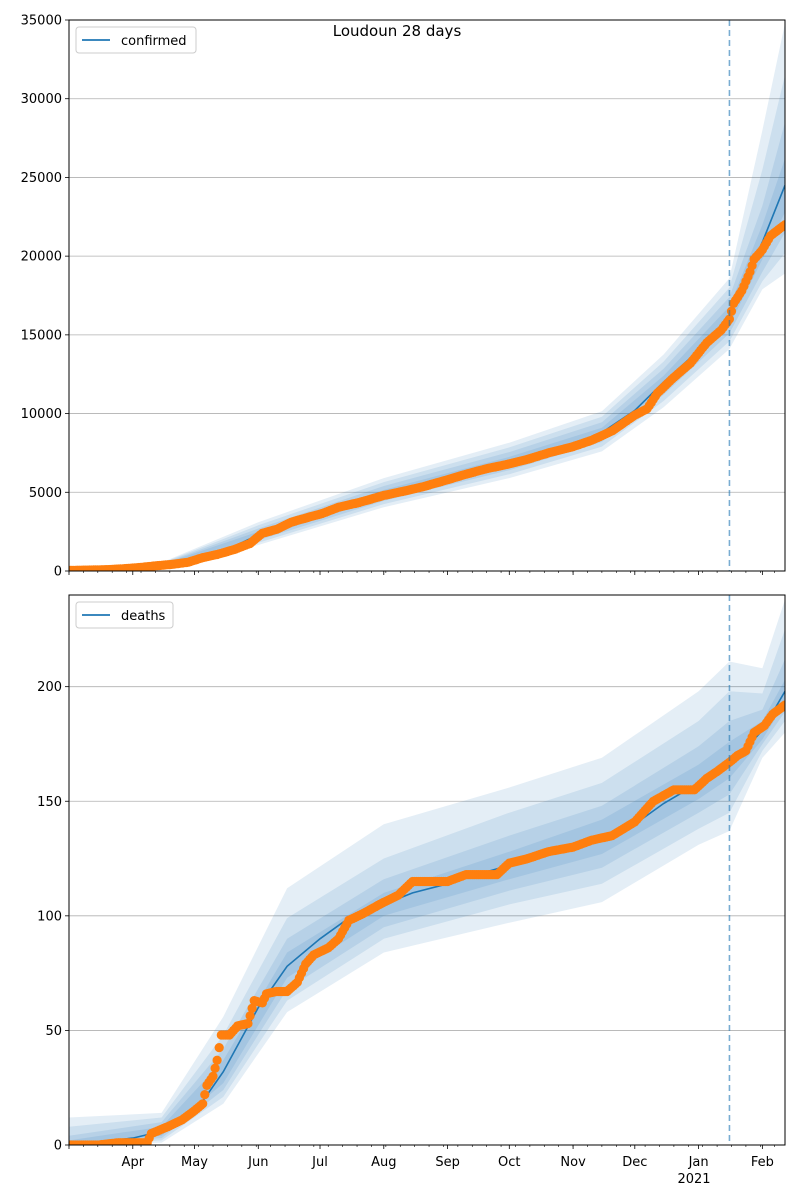 The height and width of the screenshot is (1200, 800). What do you see at coordinates (397, 31) in the screenshot?
I see `chart-title: Loudoun 28 days` at bounding box center [397, 31].